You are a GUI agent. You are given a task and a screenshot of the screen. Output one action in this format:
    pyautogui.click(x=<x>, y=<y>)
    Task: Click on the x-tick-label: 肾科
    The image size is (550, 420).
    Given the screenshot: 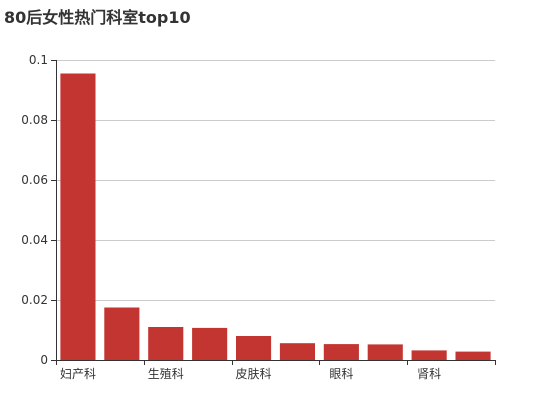 What is the action you would take?
    pyautogui.click(x=429, y=374)
    